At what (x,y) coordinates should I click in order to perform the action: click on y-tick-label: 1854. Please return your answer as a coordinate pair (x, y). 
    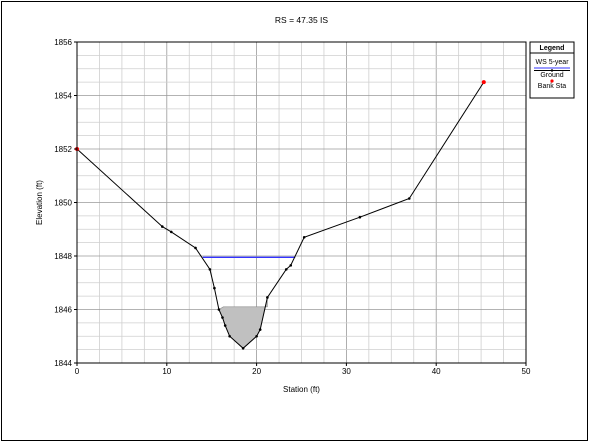
    Looking at the image, I should click on (63, 96).